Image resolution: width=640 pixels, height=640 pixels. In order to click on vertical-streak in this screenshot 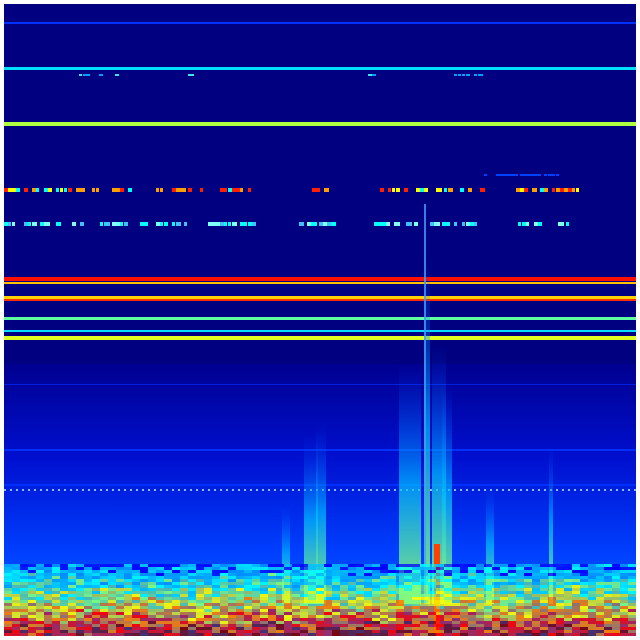, I will do `click(415, 484)`.